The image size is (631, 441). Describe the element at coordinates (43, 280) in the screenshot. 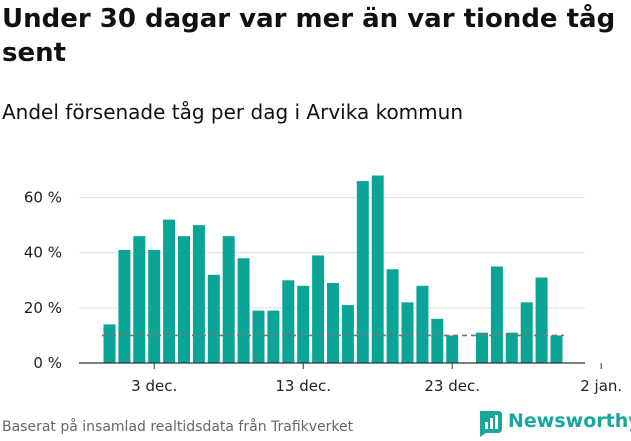

I see `y-tick-labels: 0 % 20 % 40 % 60 %` at that location.